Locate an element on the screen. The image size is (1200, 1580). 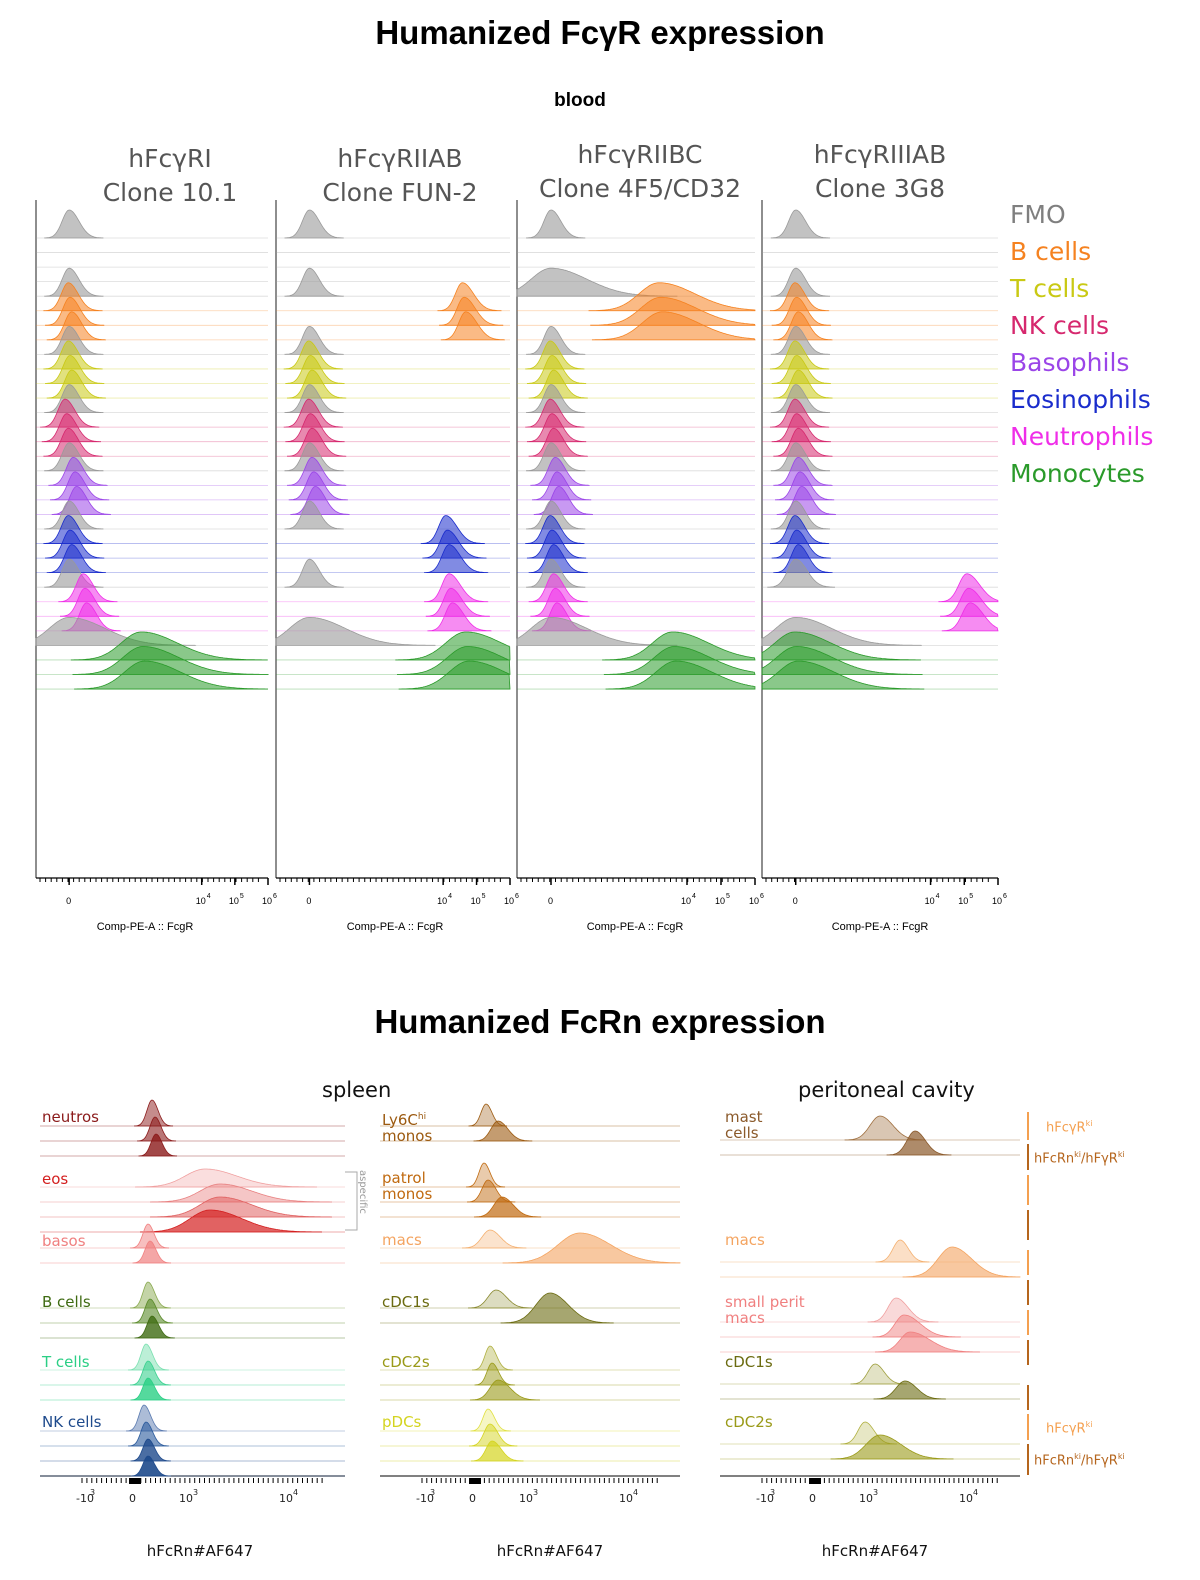
histogram-monocytes is located at coordinates (679, 646).